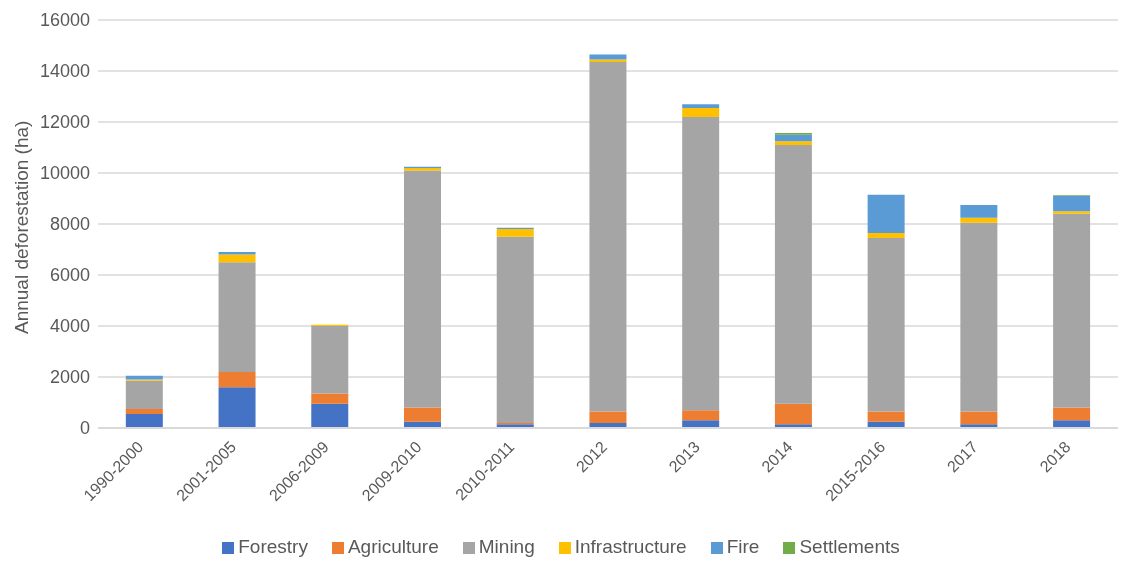 The width and height of the screenshot is (1137, 570). I want to click on legend-label: Infrastructure, so click(630, 546).